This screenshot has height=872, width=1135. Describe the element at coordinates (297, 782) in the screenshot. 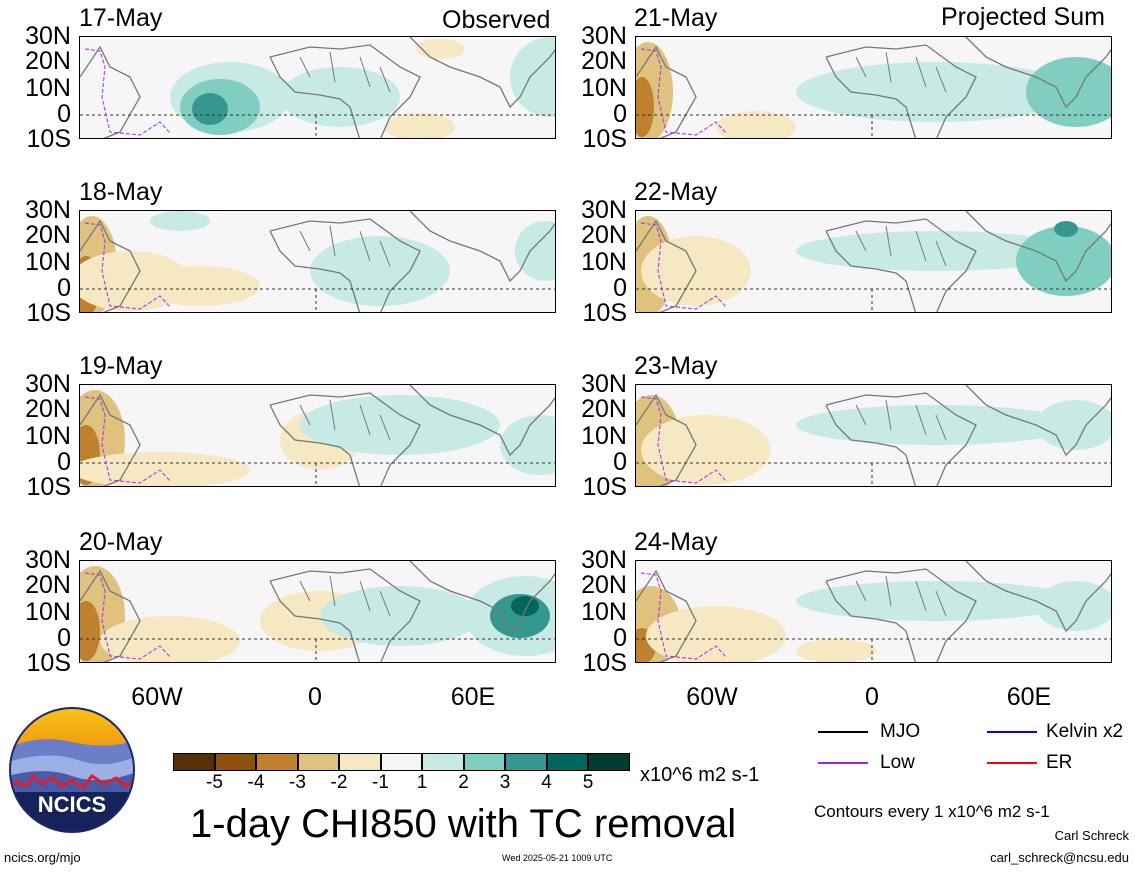

I see `colorbar-tick-label: -3` at that location.